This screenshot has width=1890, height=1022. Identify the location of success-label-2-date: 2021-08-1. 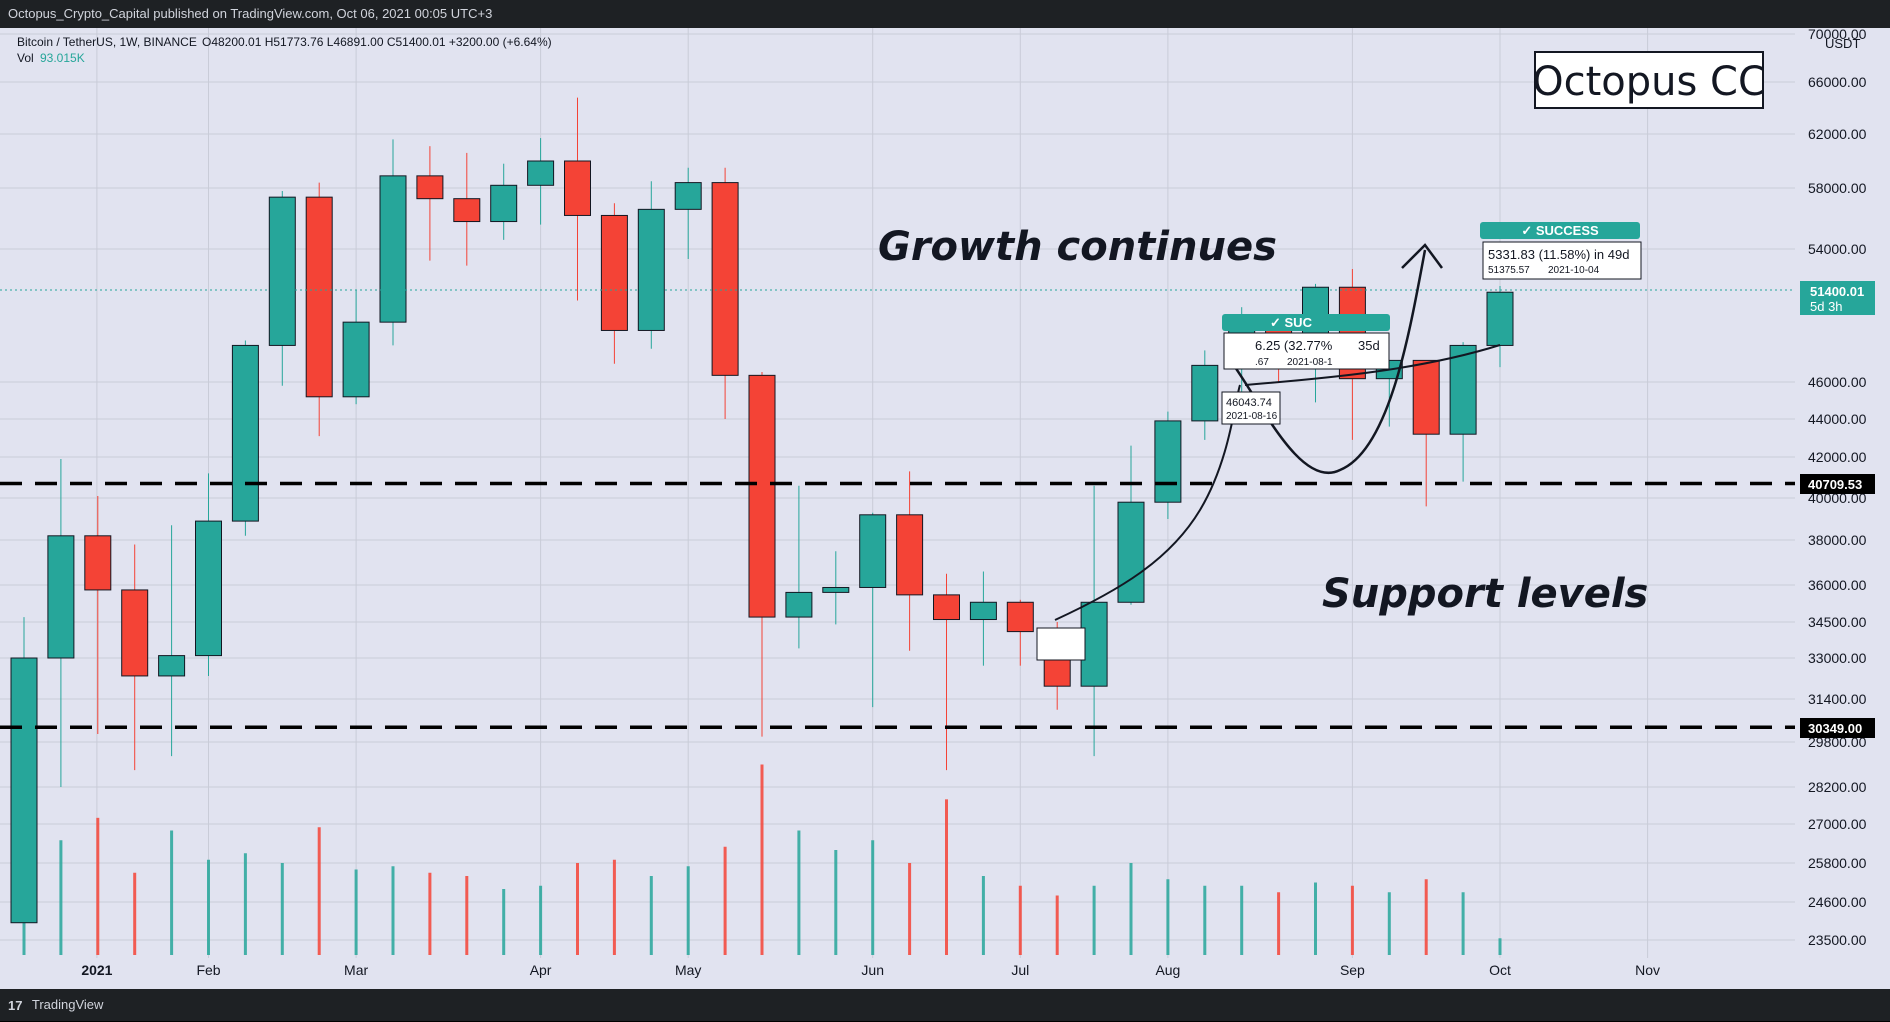
(1310, 362).